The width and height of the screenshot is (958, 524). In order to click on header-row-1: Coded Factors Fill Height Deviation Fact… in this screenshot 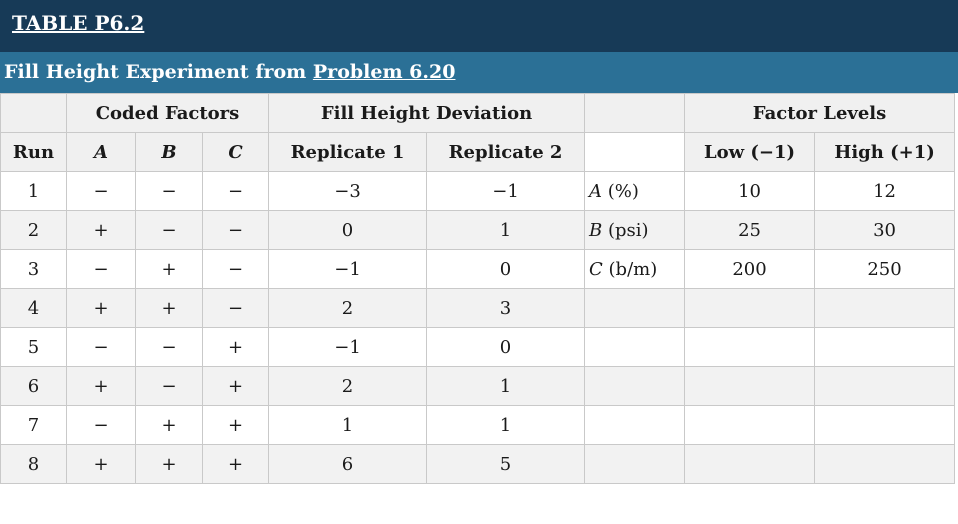, I will do `click(478, 113)`.